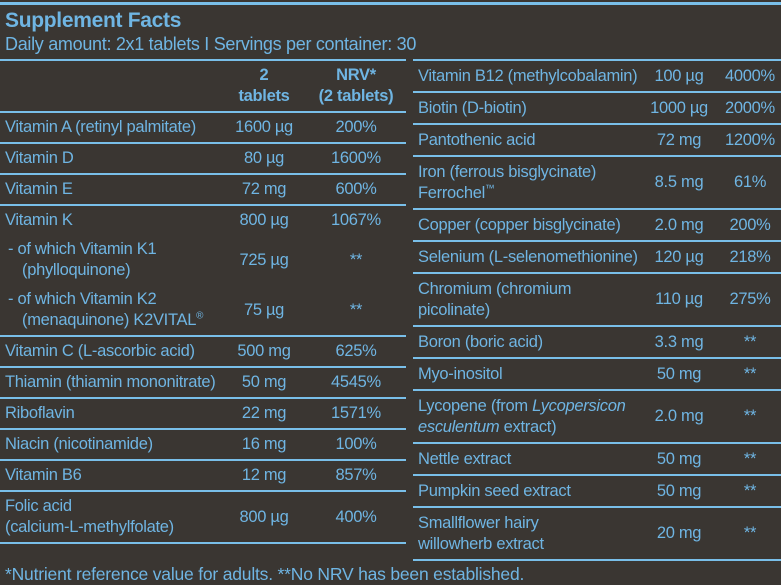 The image size is (781, 585). I want to click on table-row: Thiamin (thiamin mononitrate) 50 mg 4545%, so click(203, 381).